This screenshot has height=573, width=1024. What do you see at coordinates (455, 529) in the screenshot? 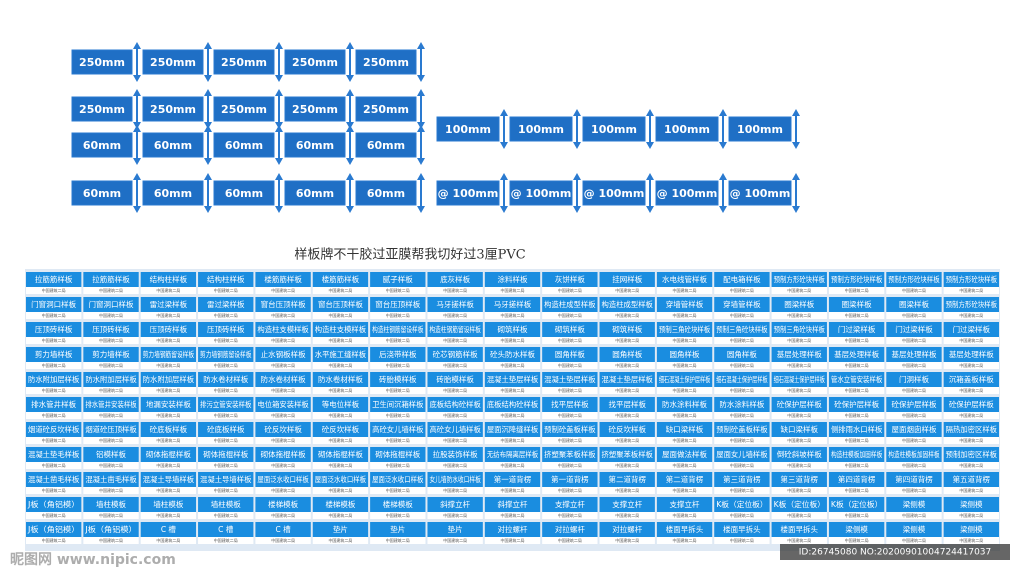
I see `label-text: 垫片` at bounding box center [455, 529].